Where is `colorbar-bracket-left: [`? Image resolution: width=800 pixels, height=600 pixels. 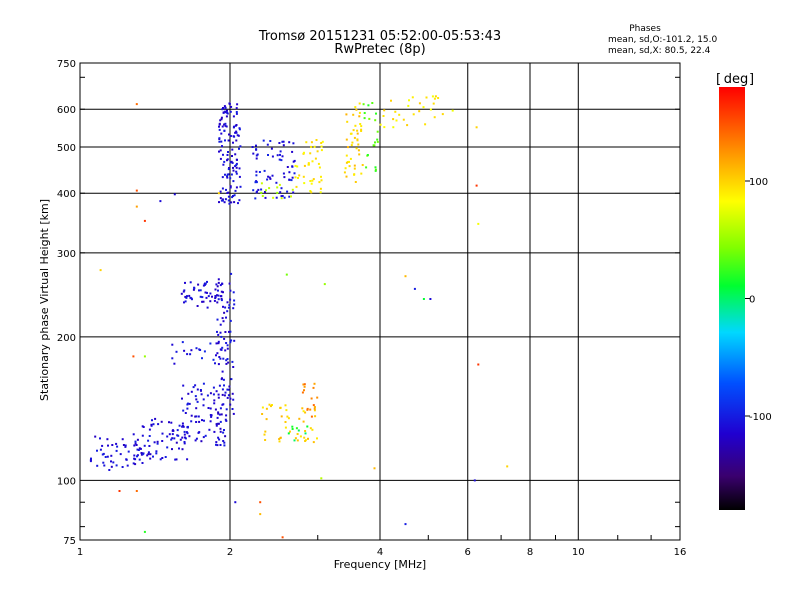 colorbar-bracket-left: [ is located at coordinates (718, 79).